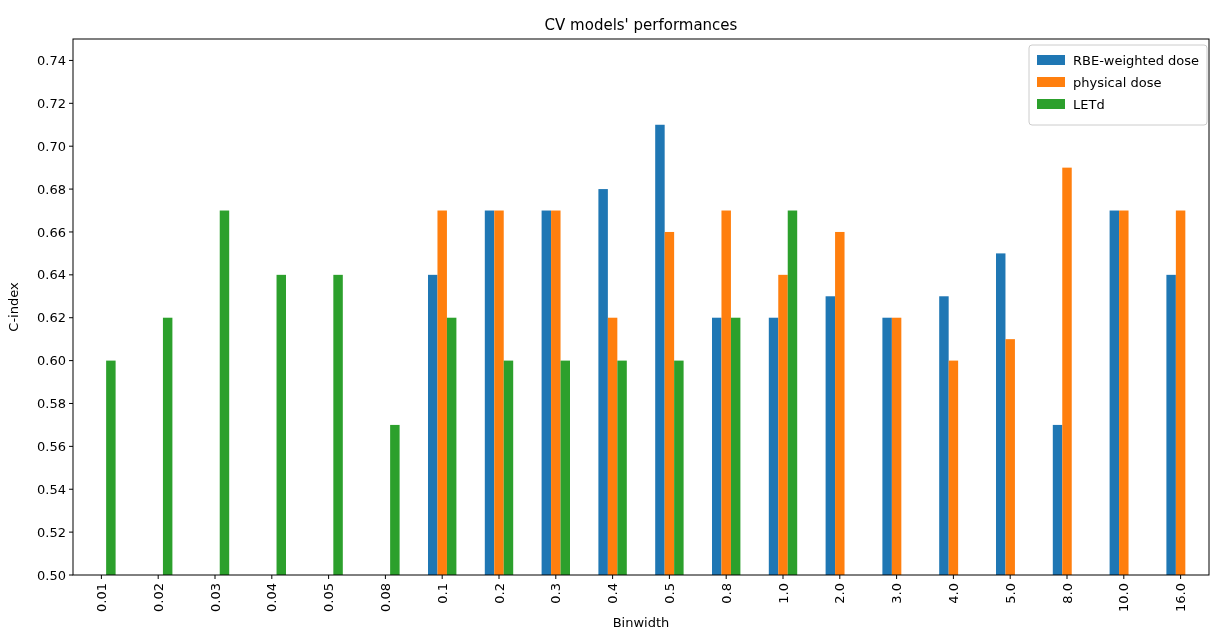 The image size is (1217, 632). I want to click on y-tick-label: 0.54, so click(51, 489).